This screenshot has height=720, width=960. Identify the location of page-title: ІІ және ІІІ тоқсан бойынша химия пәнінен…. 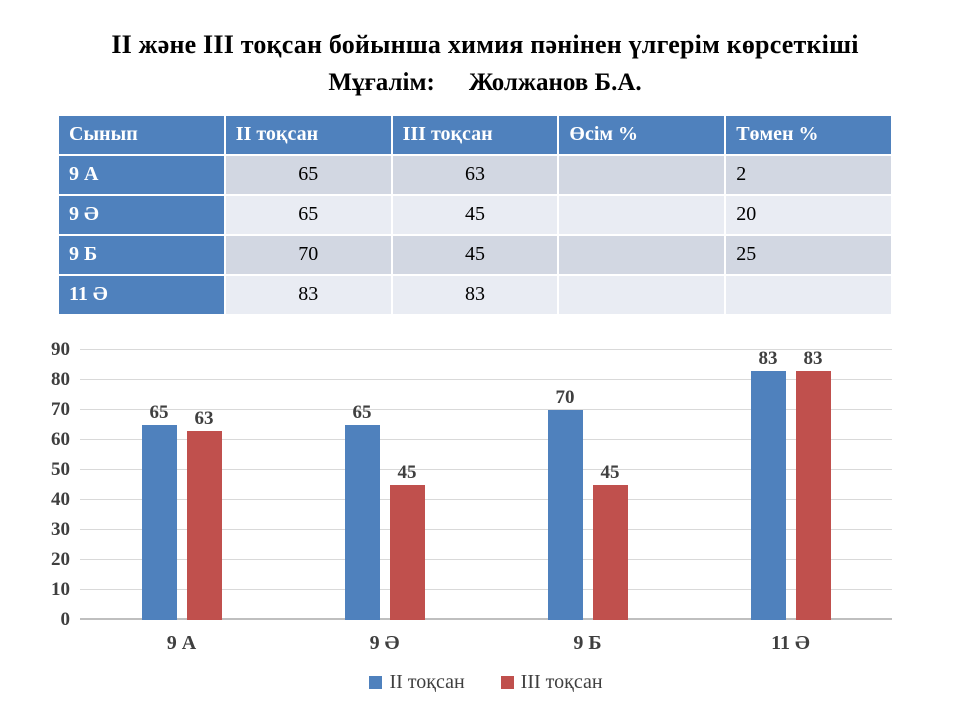
(485, 44).